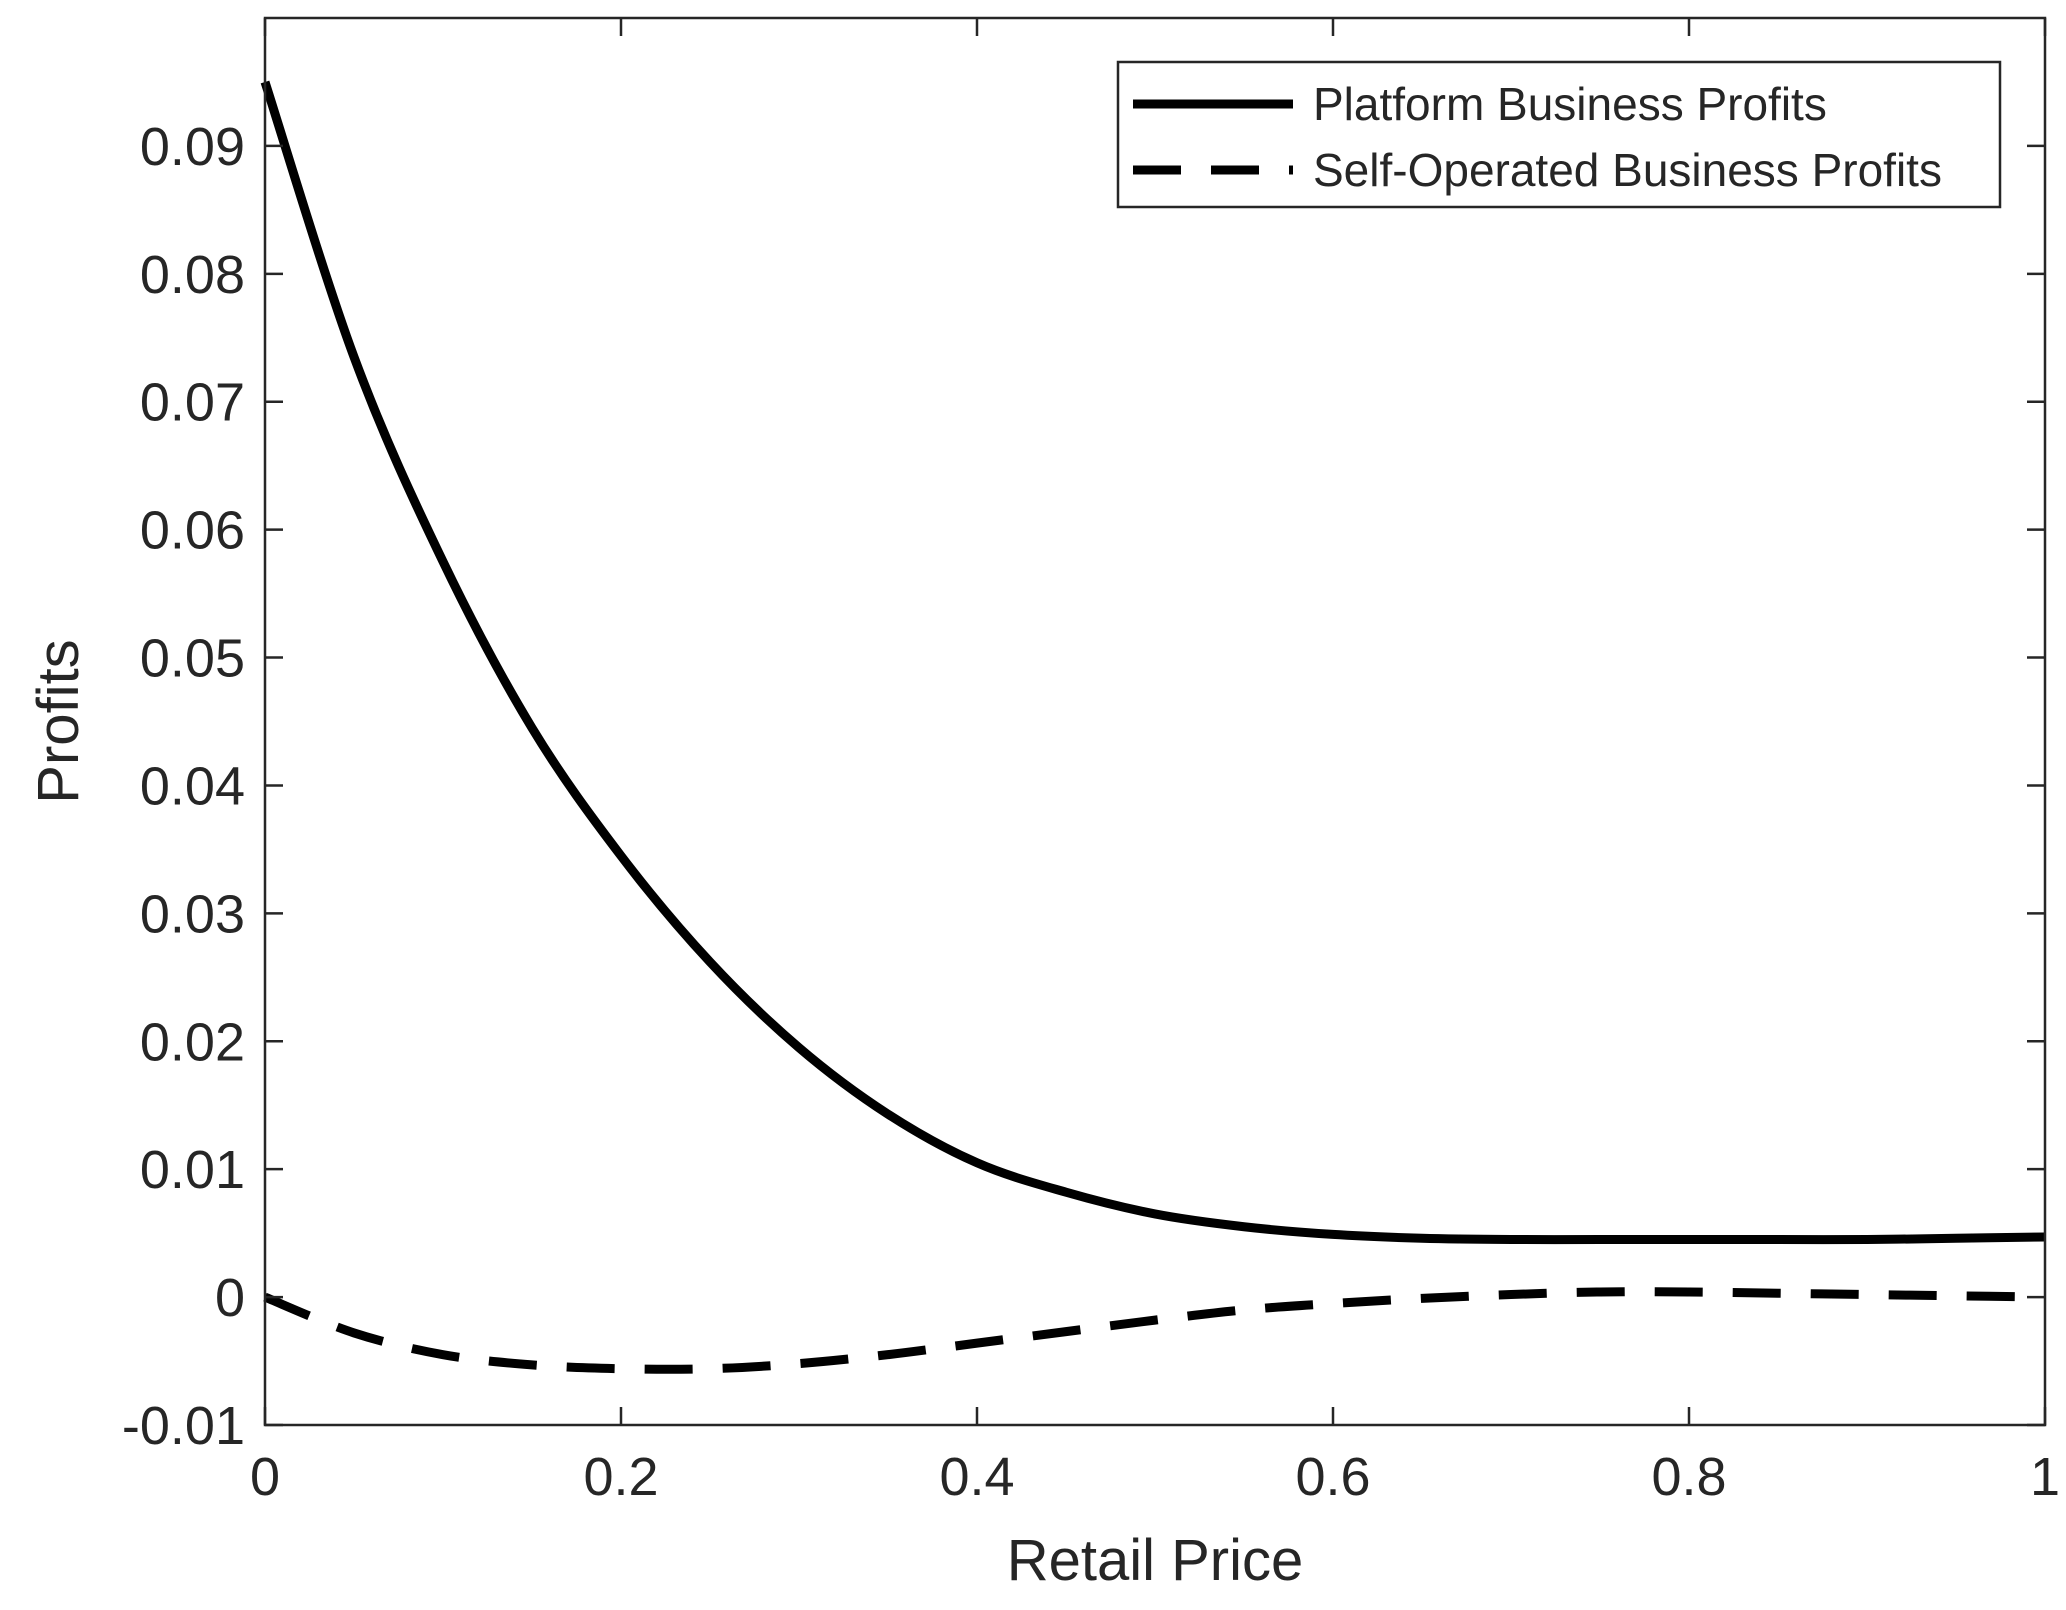  Describe the element at coordinates (1688, 1477) in the screenshot. I see `x-tick-label: 0.8` at that location.